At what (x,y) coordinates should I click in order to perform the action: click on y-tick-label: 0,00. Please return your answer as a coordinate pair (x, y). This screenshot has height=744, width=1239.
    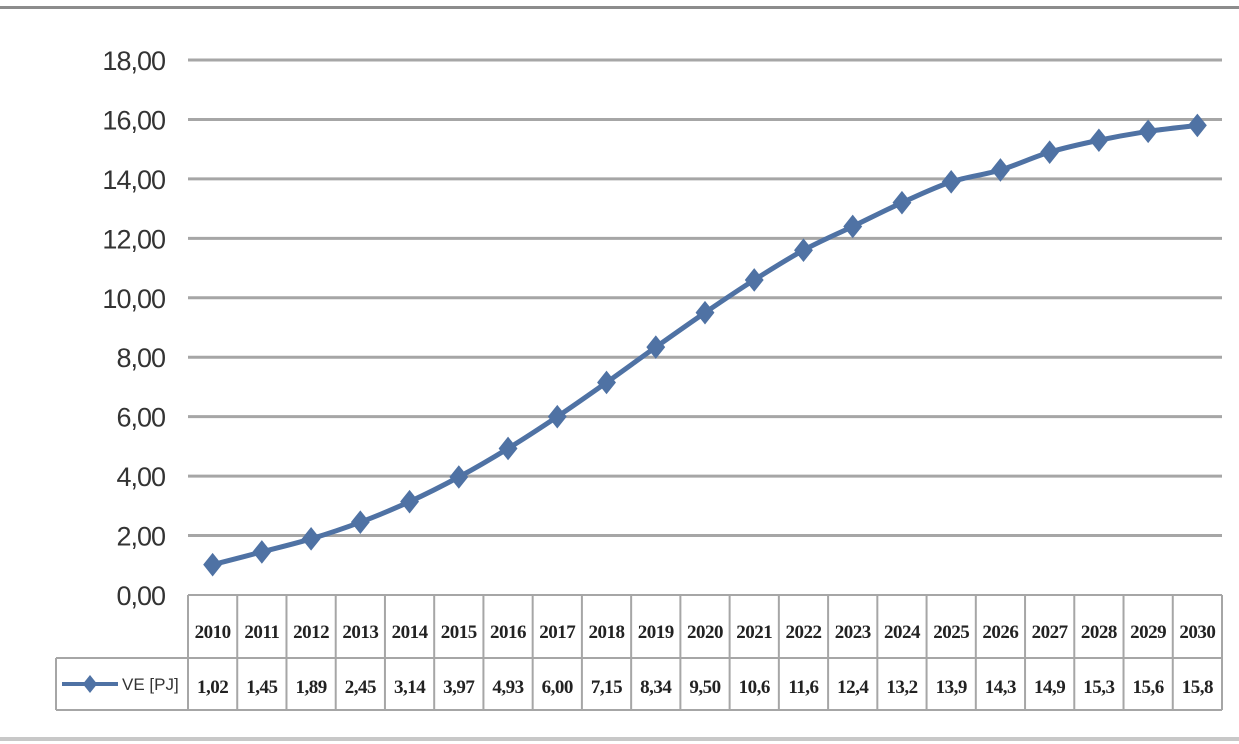
    Looking at the image, I should click on (140, 596).